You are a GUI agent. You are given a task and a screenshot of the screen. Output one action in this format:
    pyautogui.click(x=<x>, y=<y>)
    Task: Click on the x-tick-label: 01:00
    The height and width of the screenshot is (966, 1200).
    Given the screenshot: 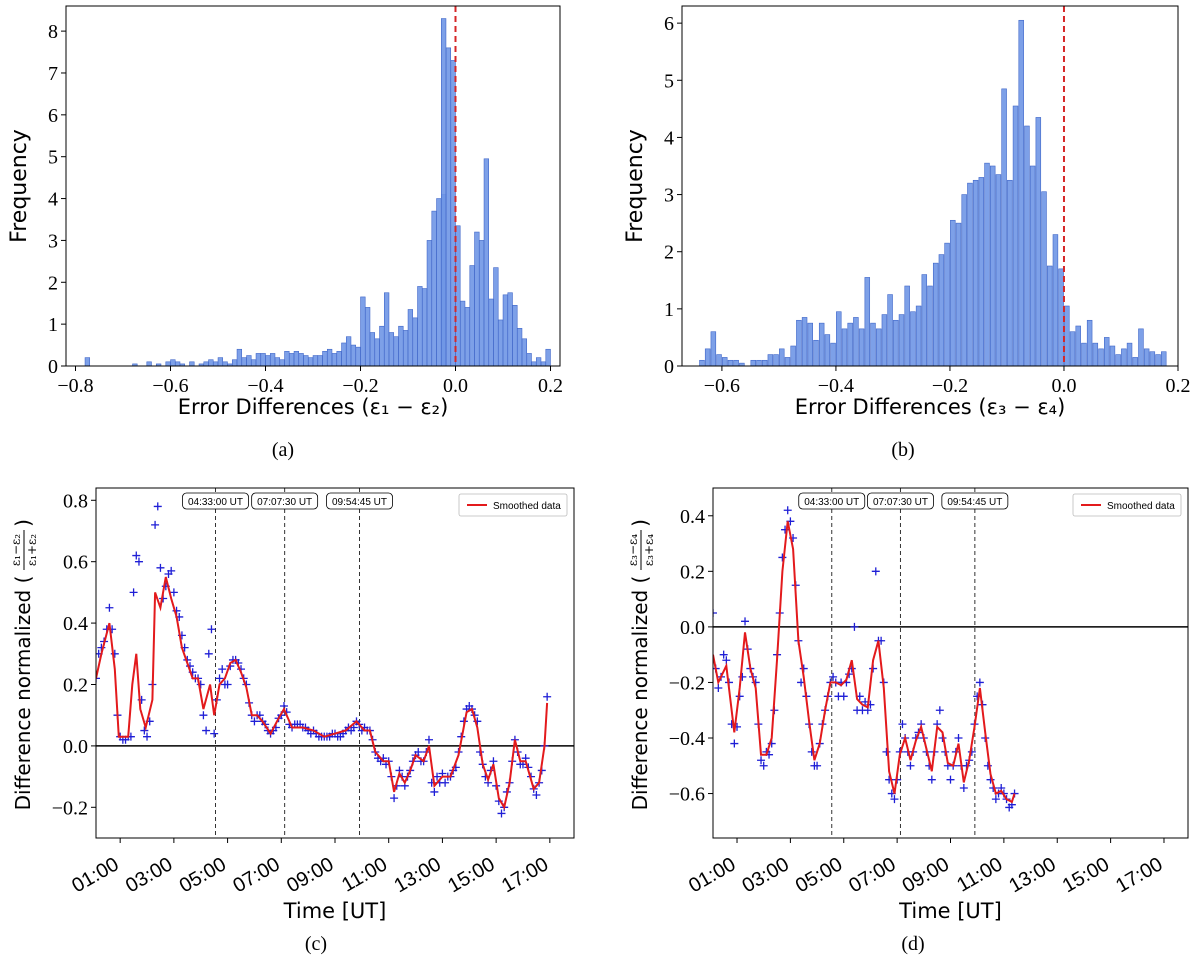 What is the action you would take?
    pyautogui.click(x=95, y=875)
    